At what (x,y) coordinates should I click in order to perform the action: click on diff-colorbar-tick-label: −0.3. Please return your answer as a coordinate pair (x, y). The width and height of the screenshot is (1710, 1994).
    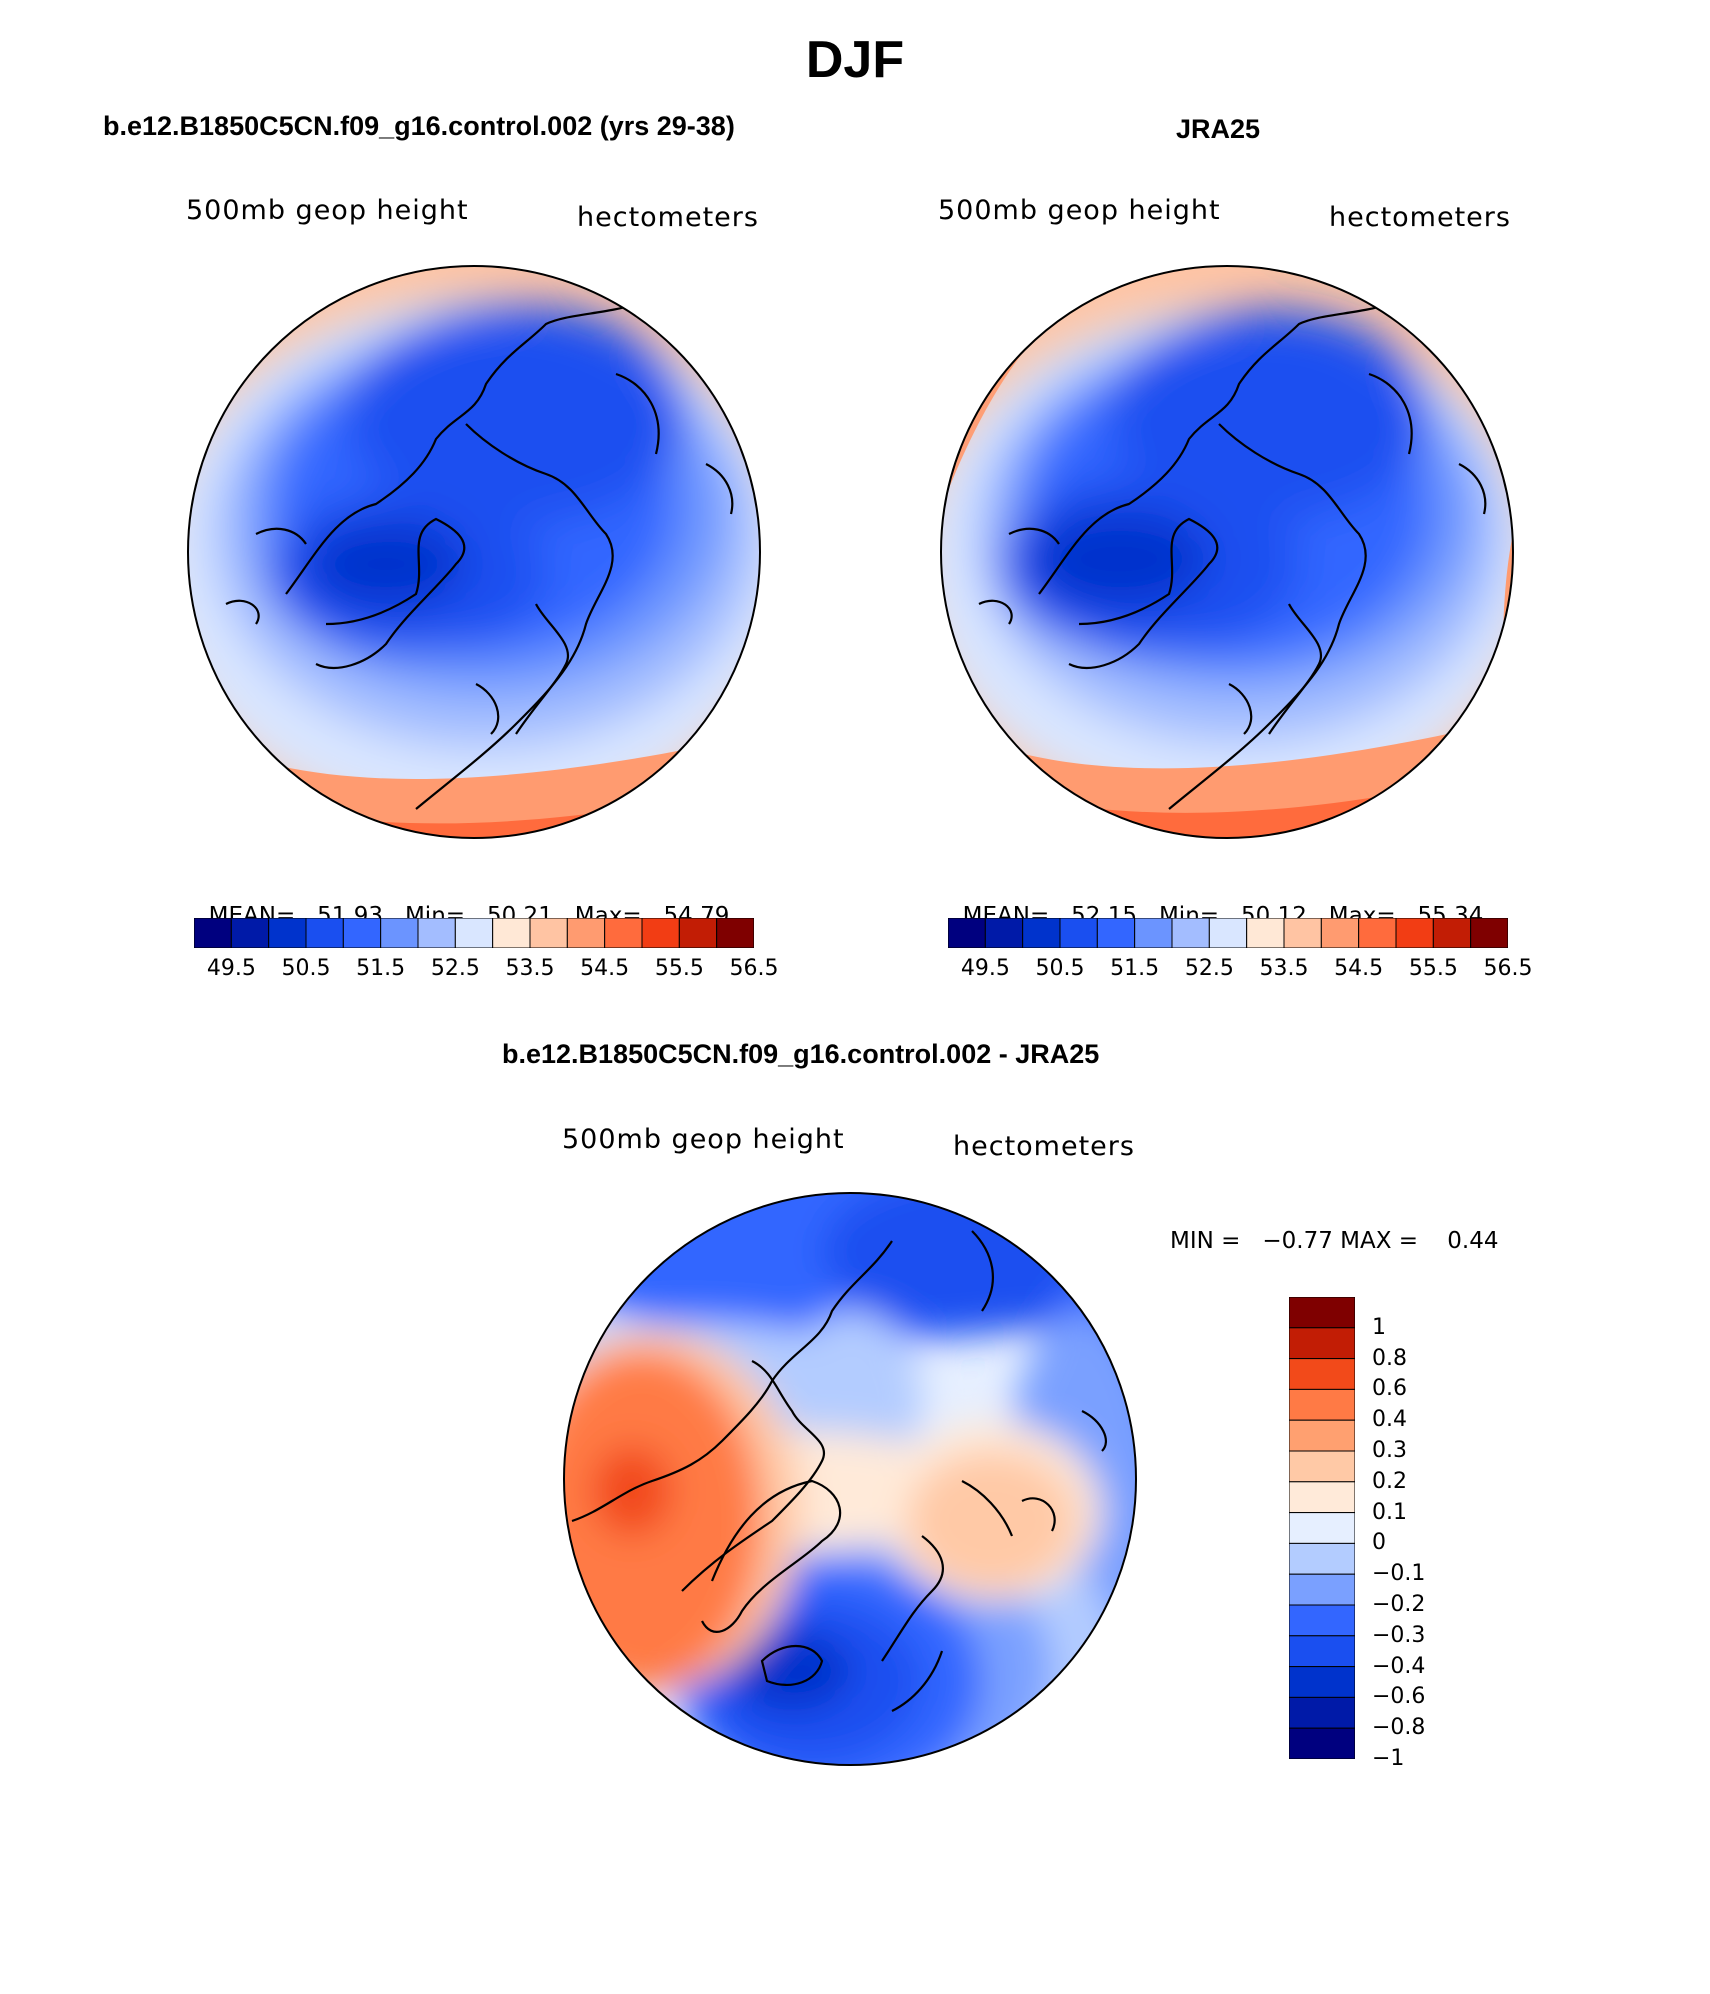
    Looking at the image, I should click on (1399, 1635).